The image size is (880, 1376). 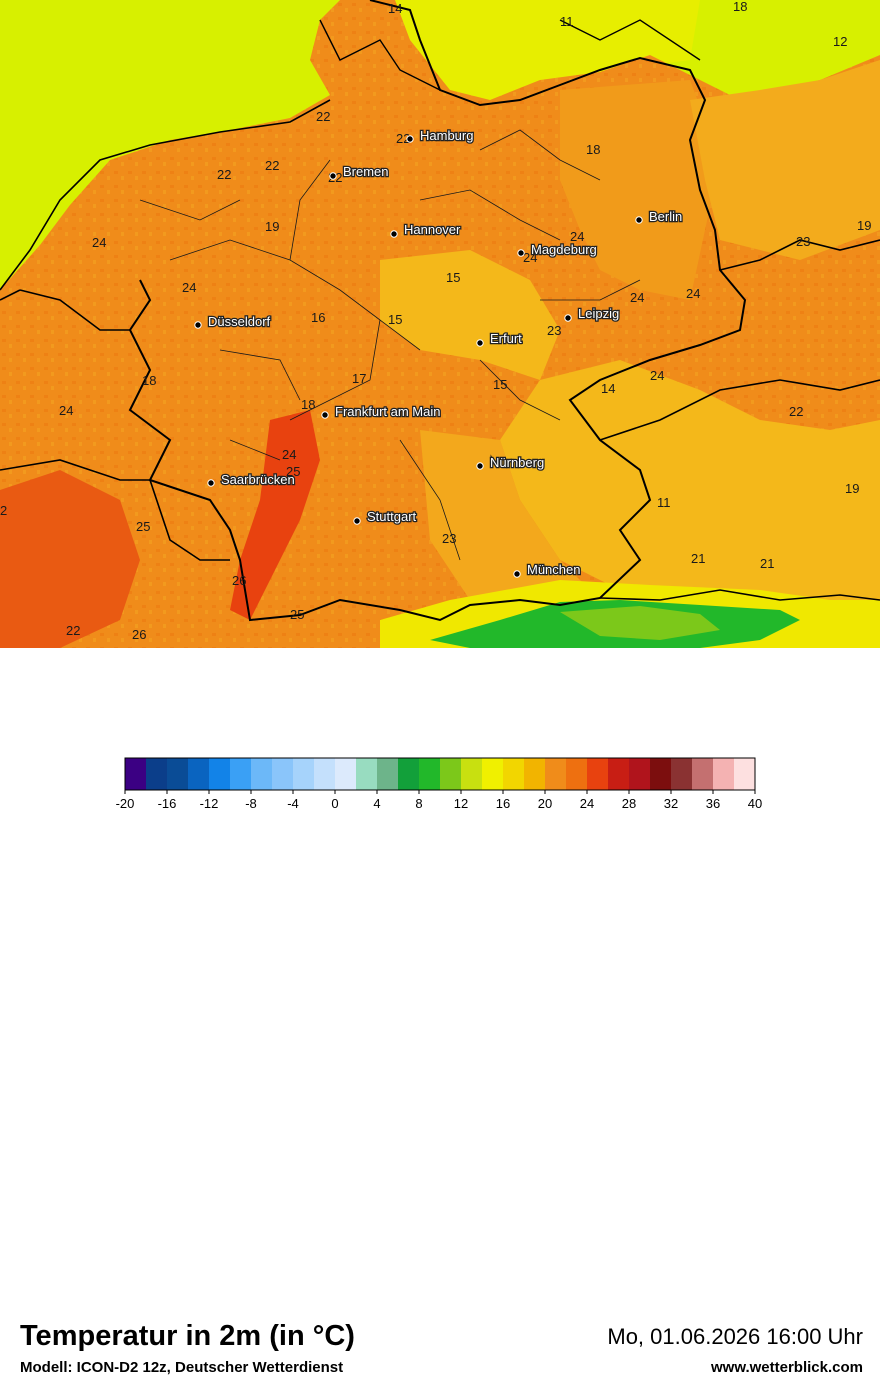 What do you see at coordinates (251, 479) in the screenshot?
I see `city-saarbruecken: Saarbrücken` at bounding box center [251, 479].